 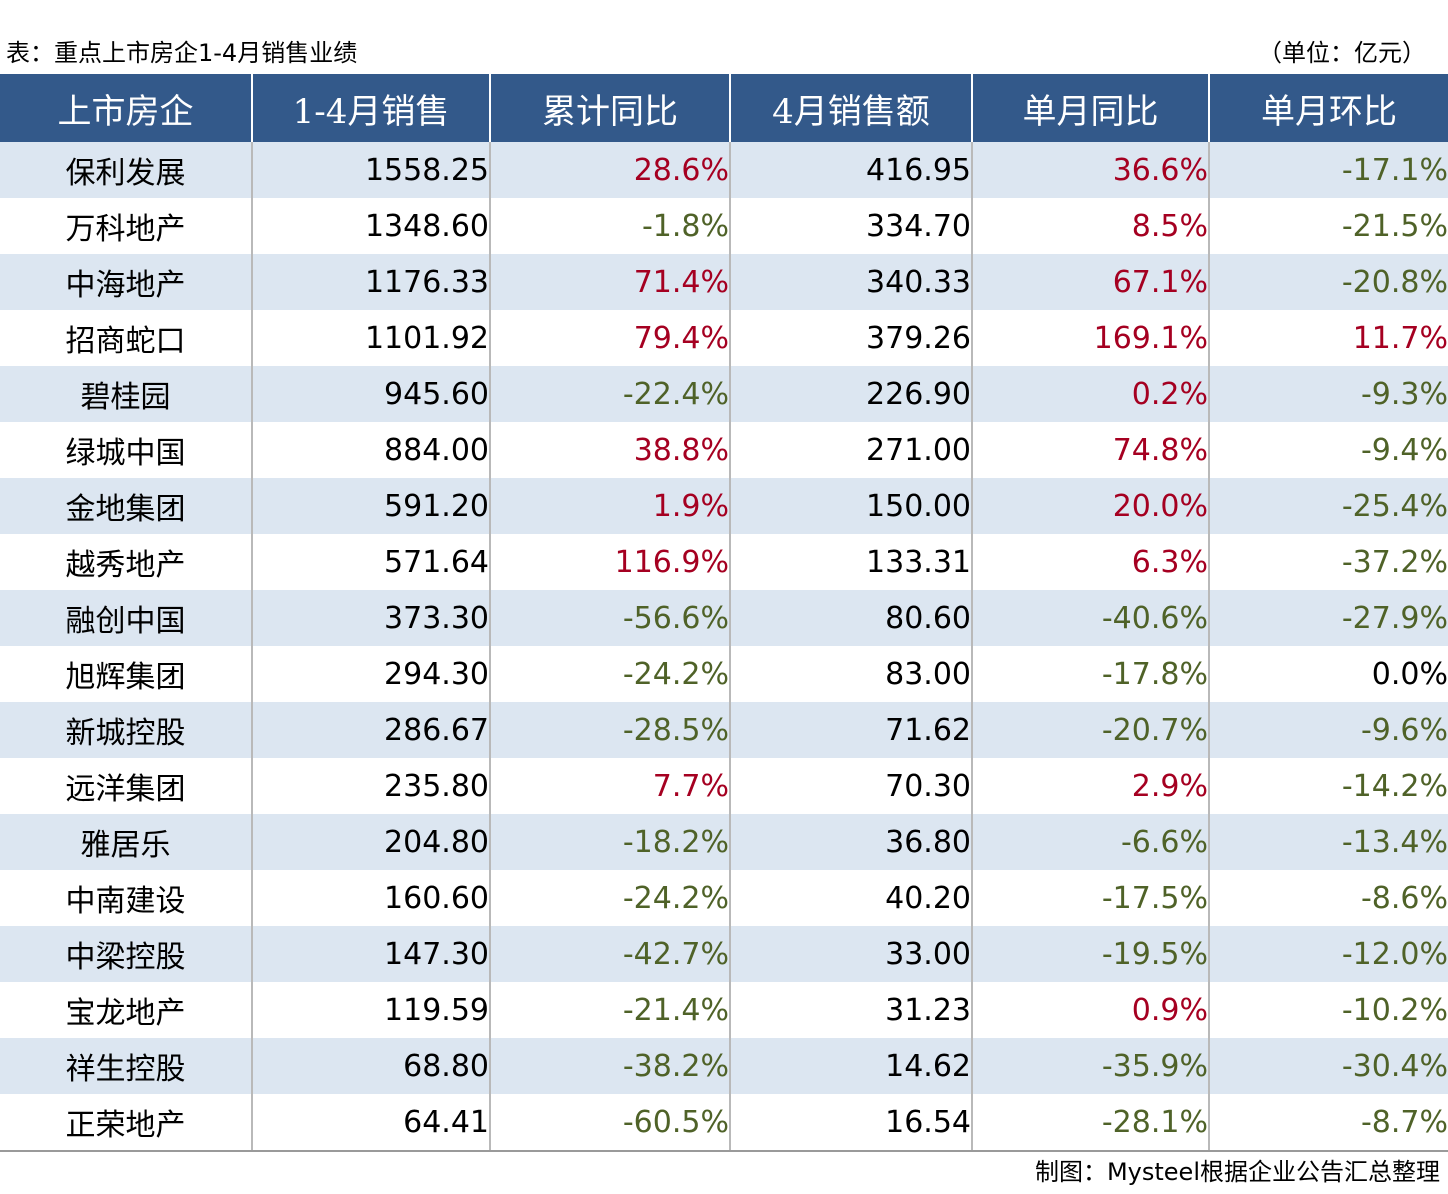 I want to click on ytd-sales-cell: 1101.92, so click(x=370, y=338).